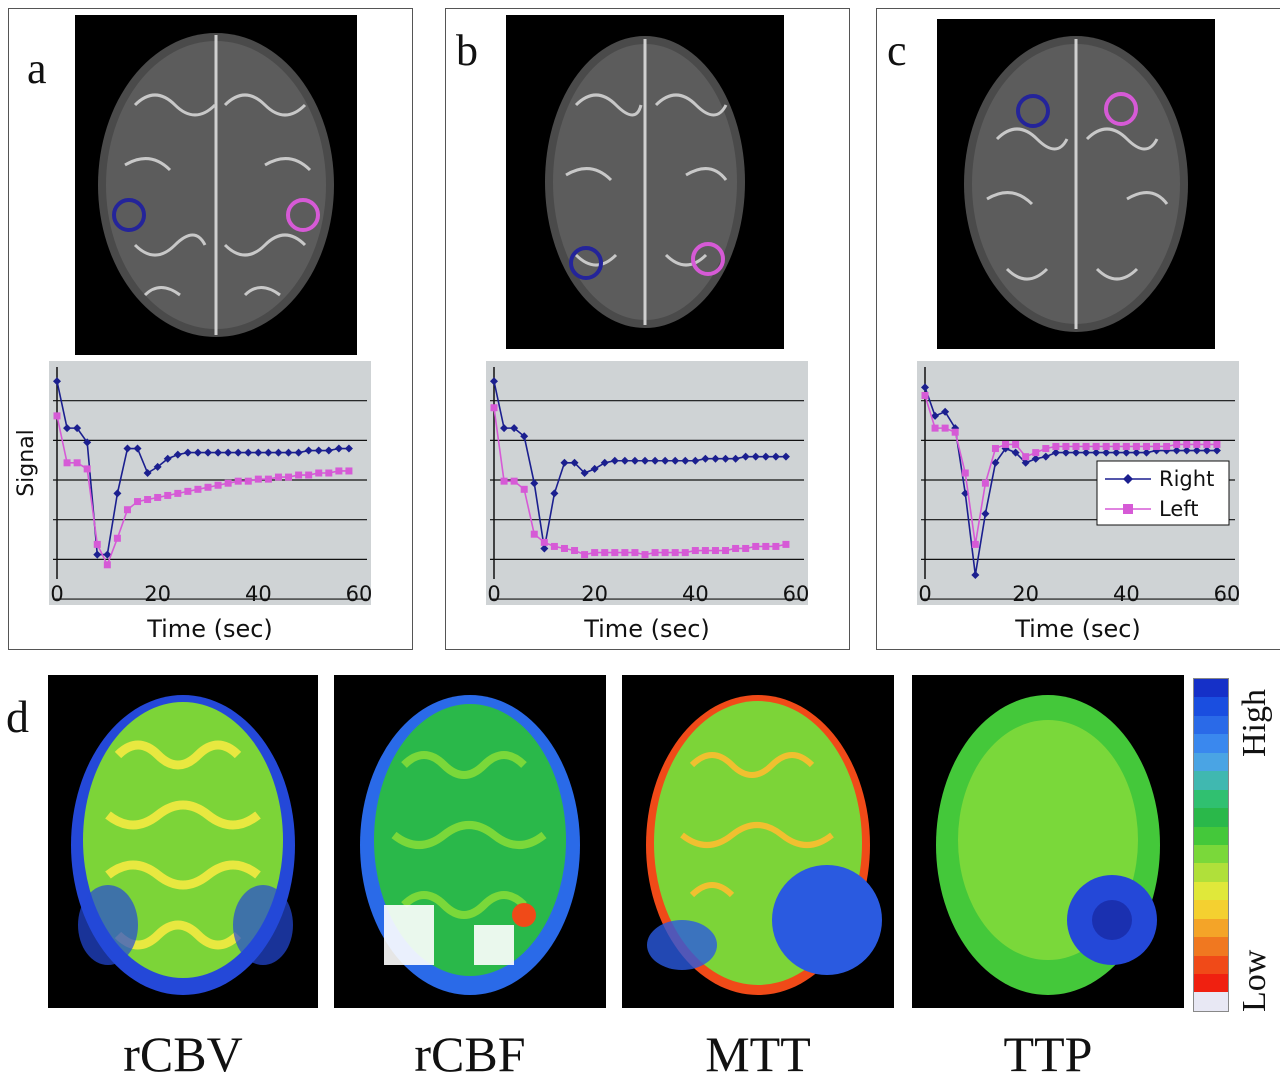  What do you see at coordinates (1128, 479) in the screenshot?
I see `legend-marker` at bounding box center [1128, 479].